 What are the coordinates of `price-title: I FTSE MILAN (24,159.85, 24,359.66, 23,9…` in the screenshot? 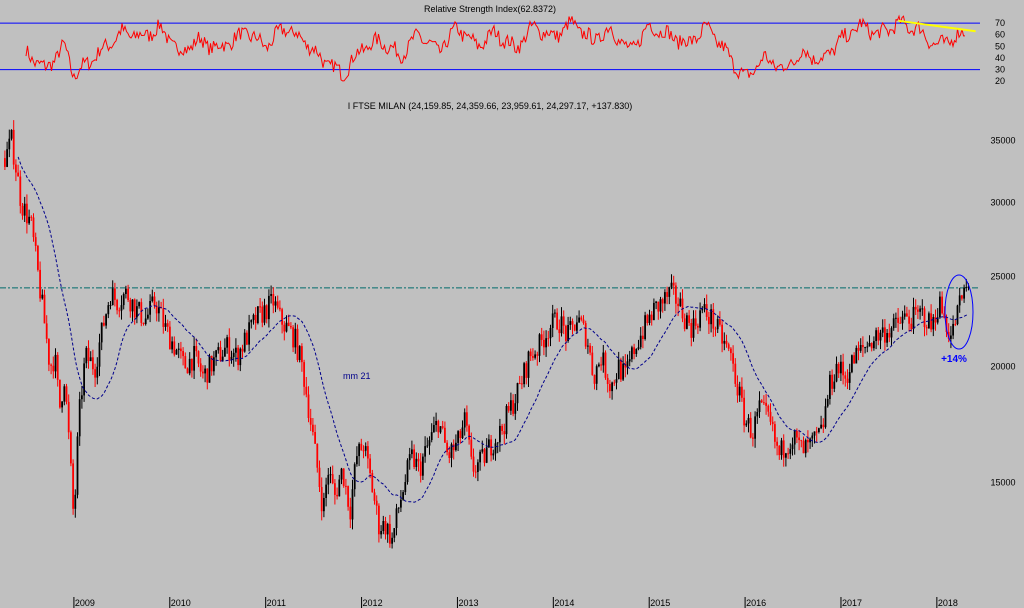 It's located at (490, 106).